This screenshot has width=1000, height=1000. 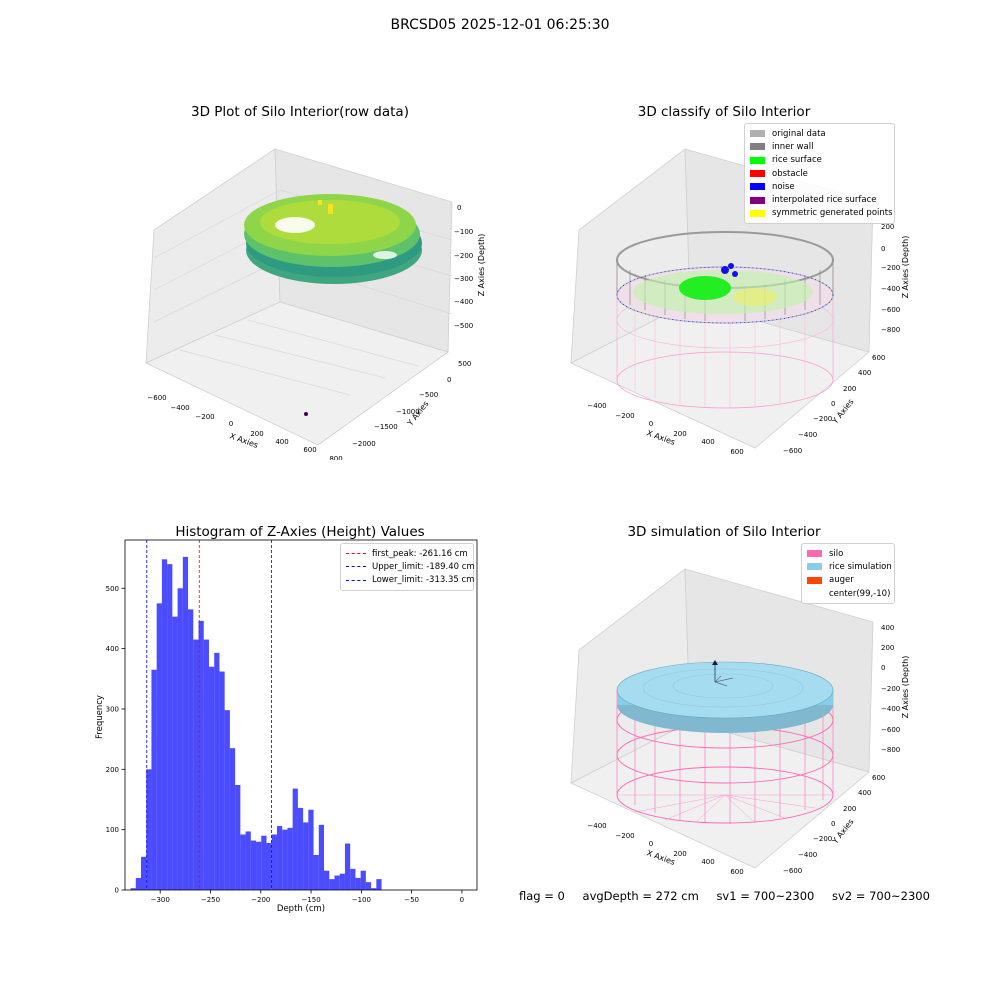 What do you see at coordinates (822, 839) in the screenshot?
I see `simulation-y-tick: −200` at bounding box center [822, 839].